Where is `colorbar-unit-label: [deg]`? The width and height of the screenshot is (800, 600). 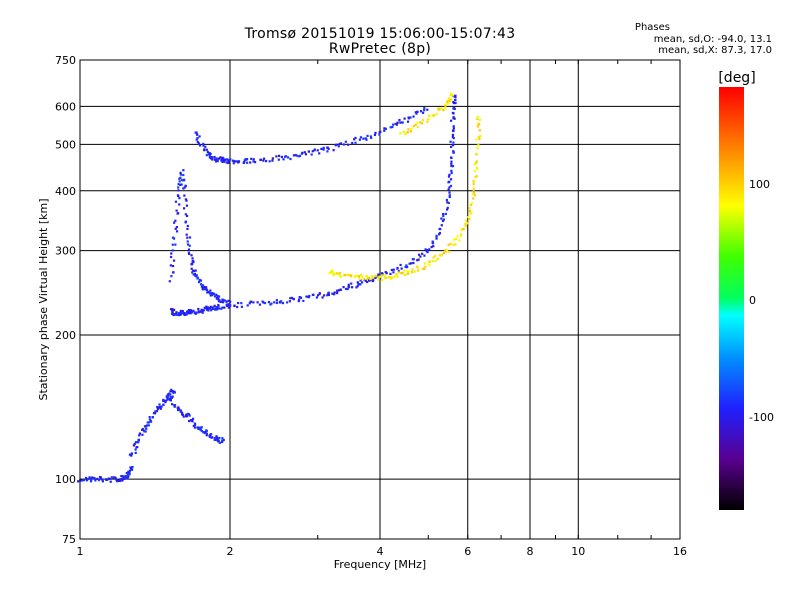
colorbar-unit-label: [deg] is located at coordinates (736, 78).